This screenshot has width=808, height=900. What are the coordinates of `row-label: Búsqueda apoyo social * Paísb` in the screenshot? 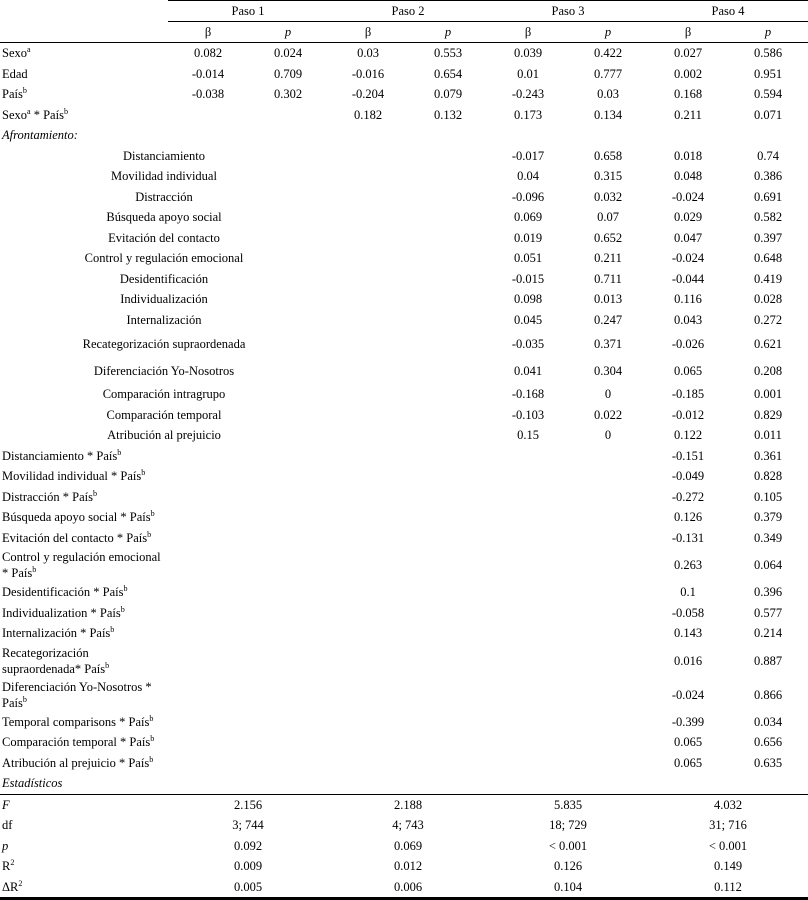 It's located at (78, 517).